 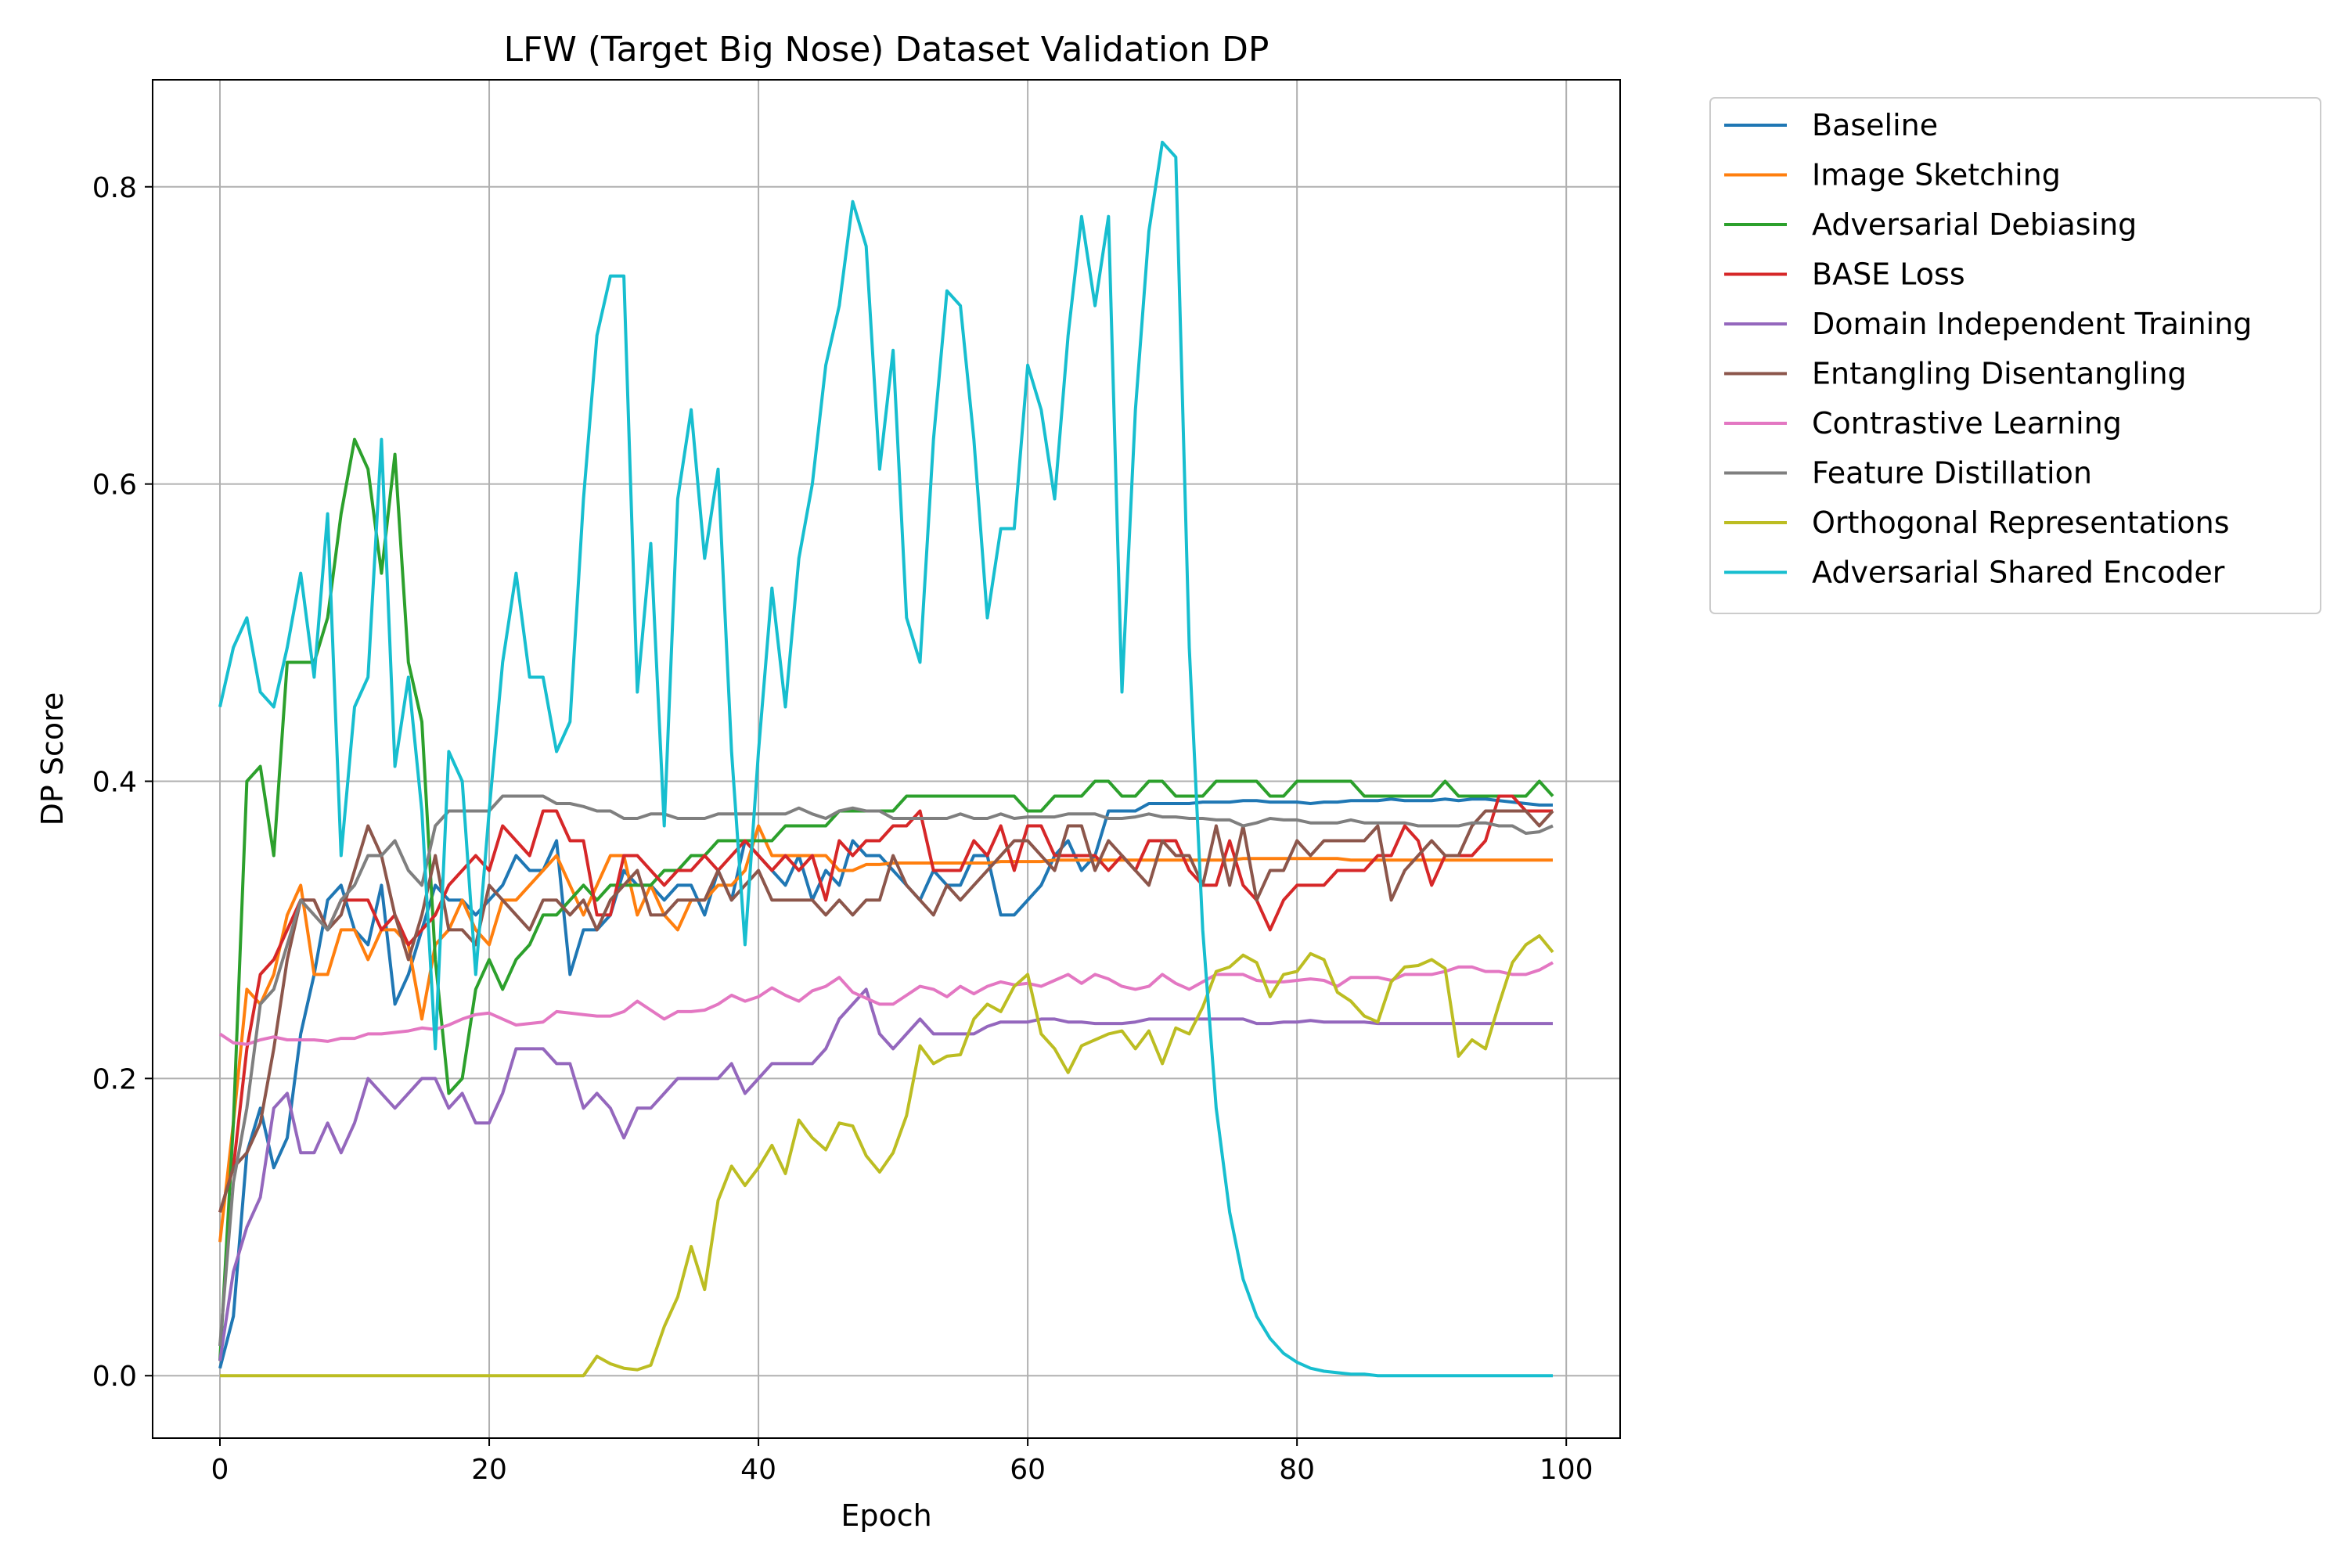 What do you see at coordinates (1028, 1470) in the screenshot?
I see `x-tick-label: 60` at bounding box center [1028, 1470].